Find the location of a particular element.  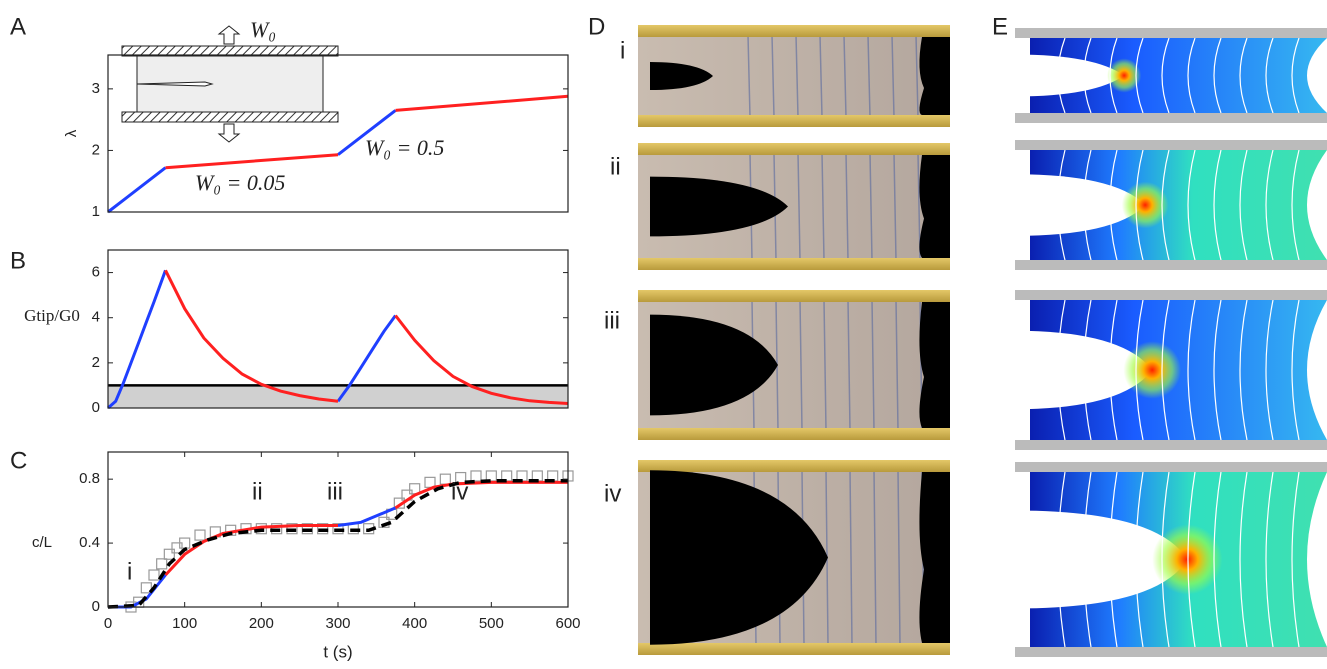

x-tick-label: 300 is located at coordinates (337, 623).